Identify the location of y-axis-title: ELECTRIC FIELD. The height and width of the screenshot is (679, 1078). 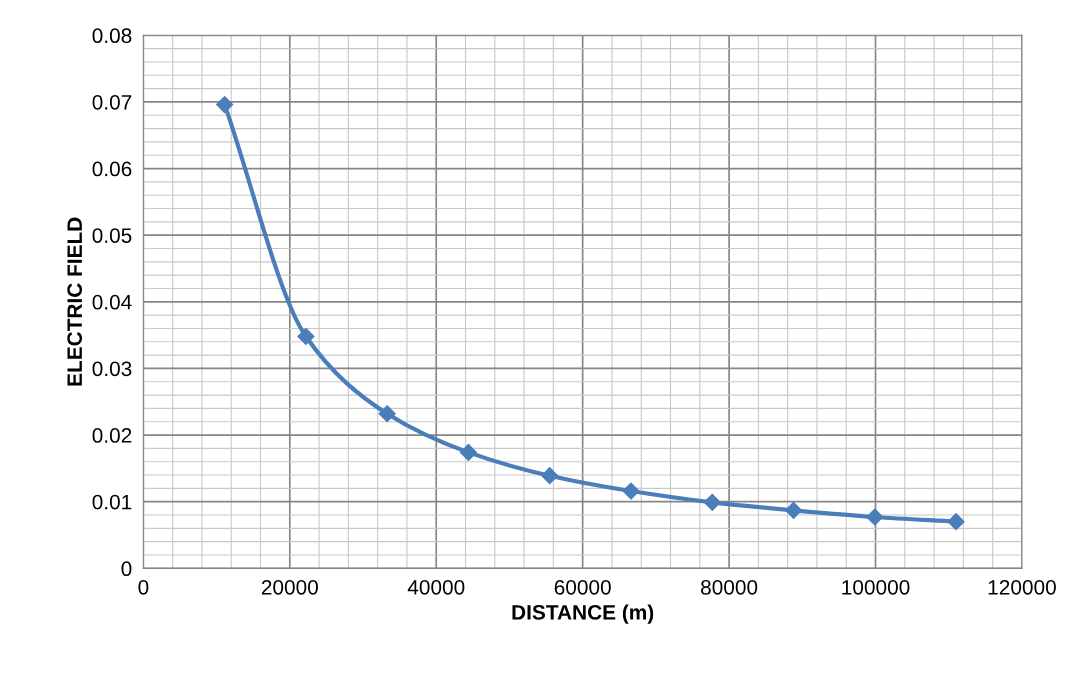
(75, 301).